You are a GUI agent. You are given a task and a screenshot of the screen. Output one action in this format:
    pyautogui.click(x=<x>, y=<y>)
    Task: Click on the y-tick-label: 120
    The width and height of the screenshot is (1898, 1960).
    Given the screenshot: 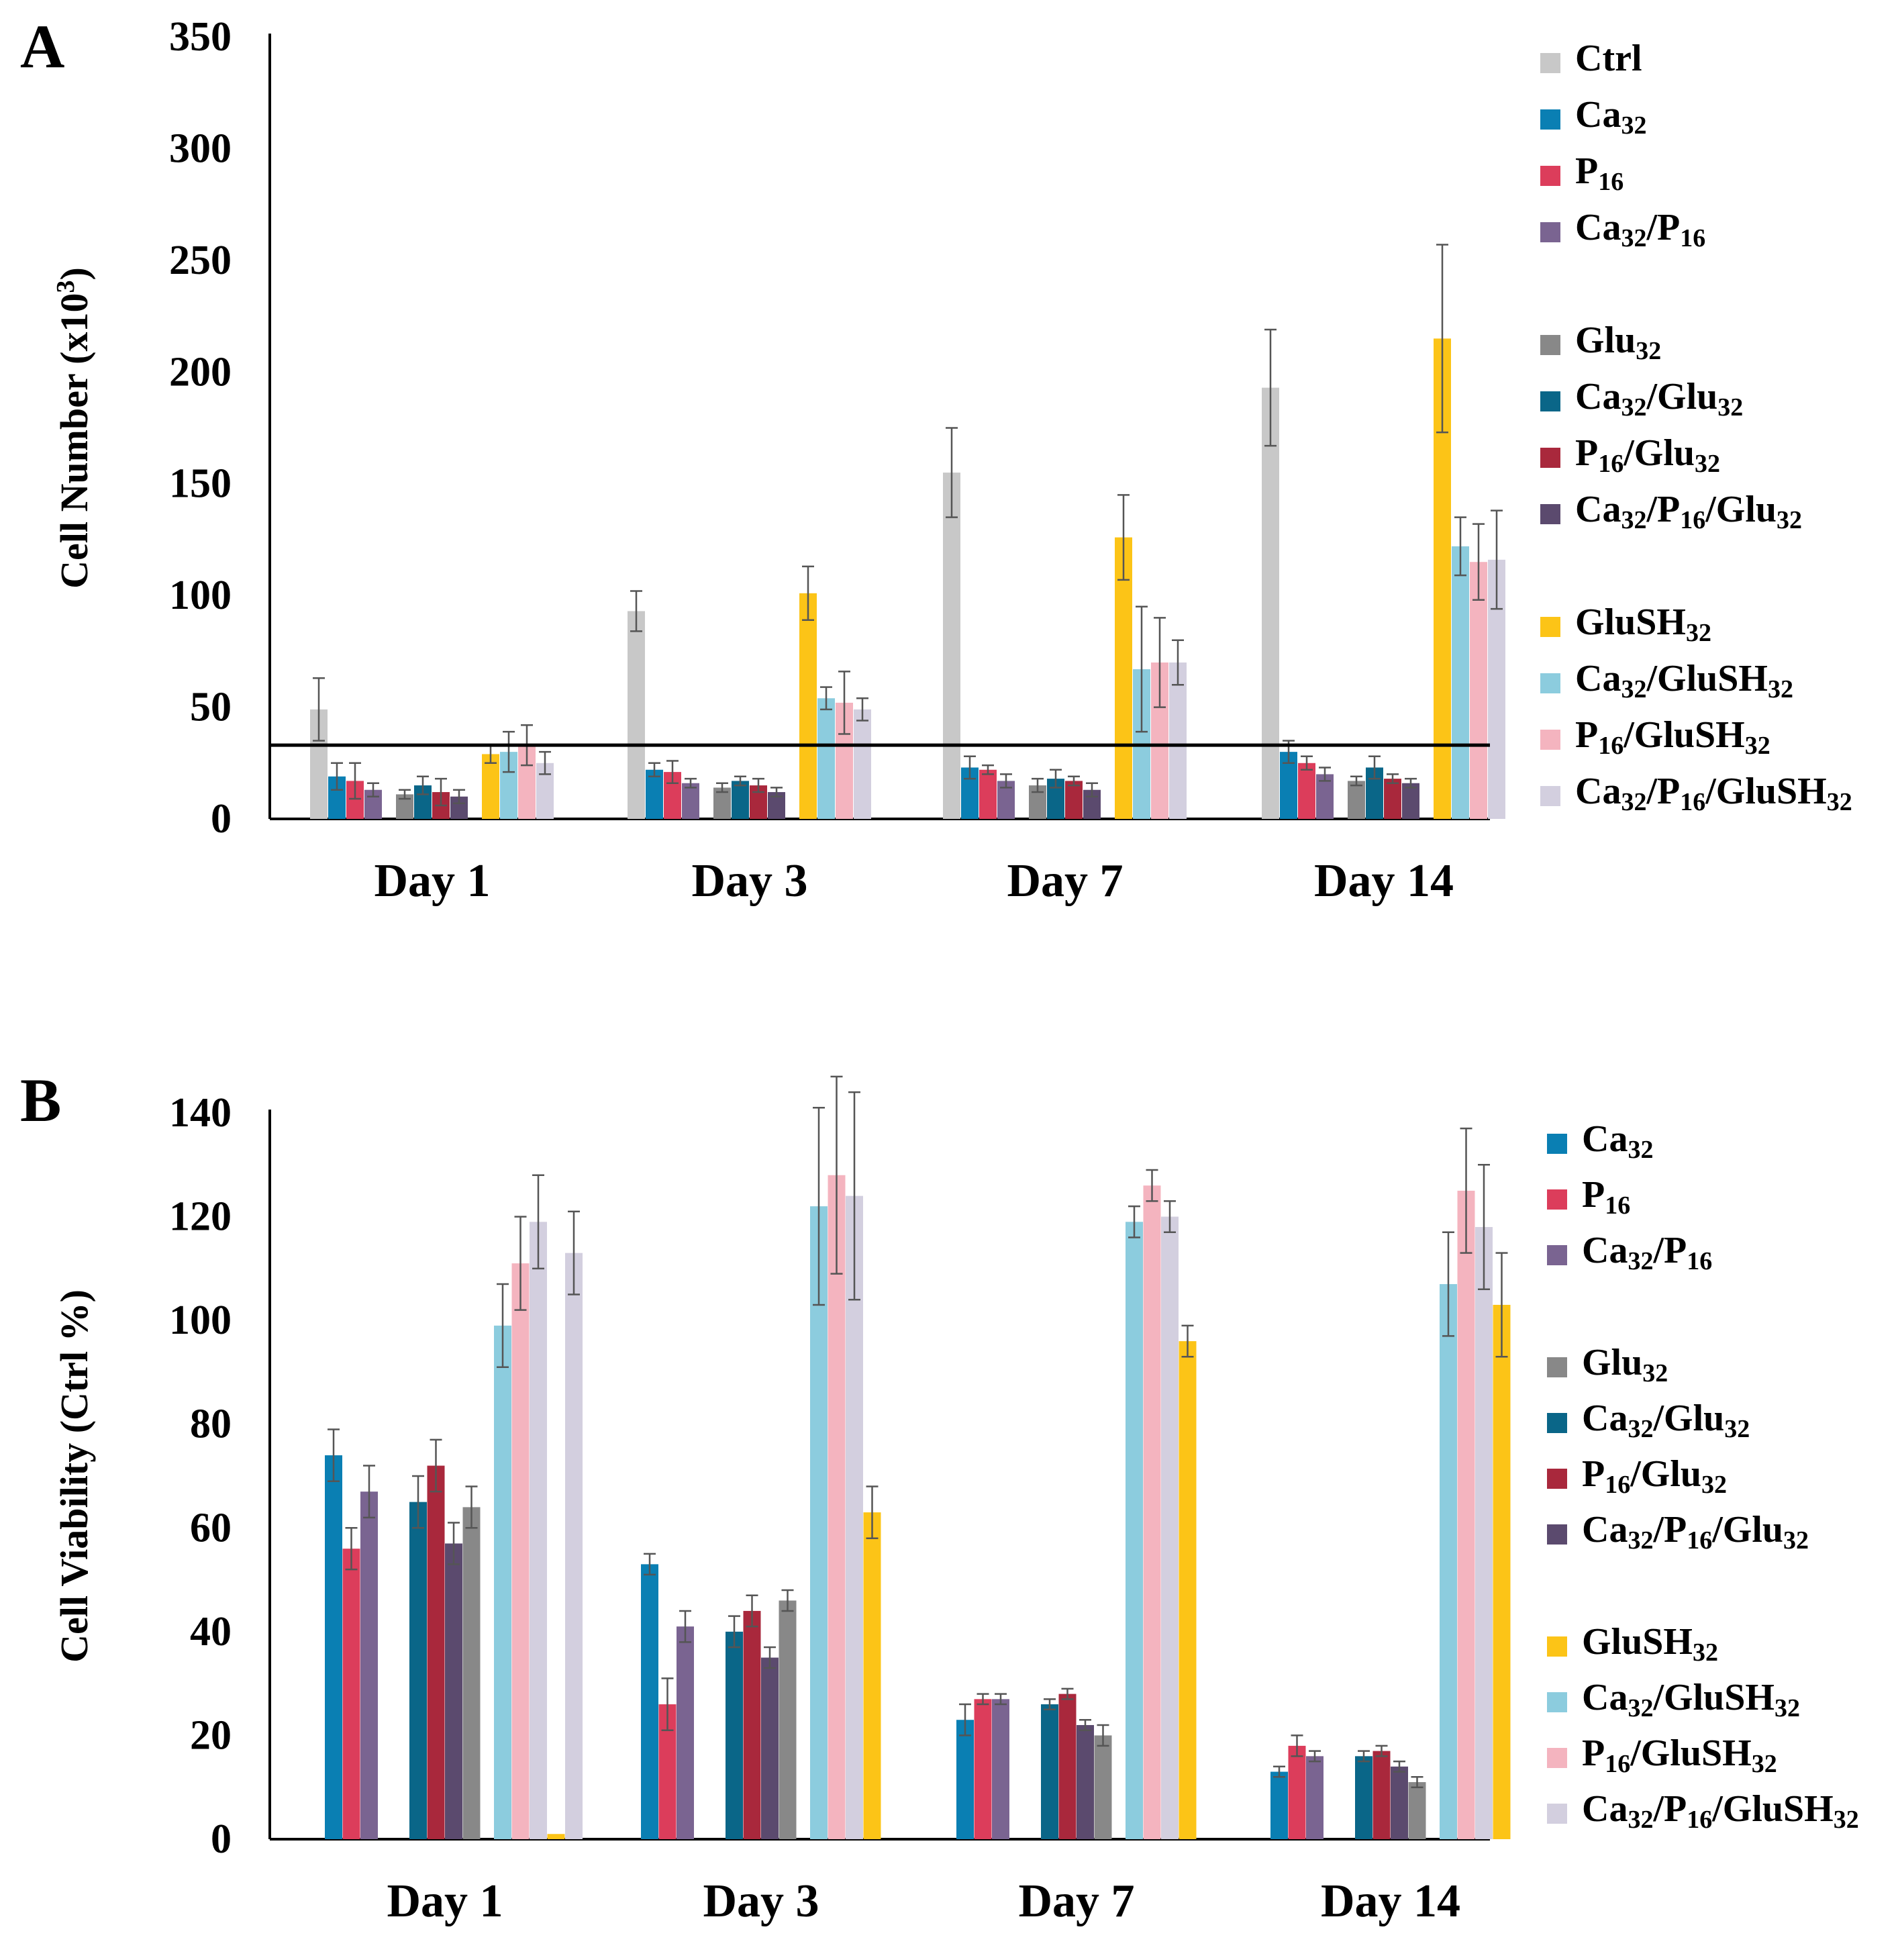 What is the action you would take?
    pyautogui.click(x=200, y=1217)
    